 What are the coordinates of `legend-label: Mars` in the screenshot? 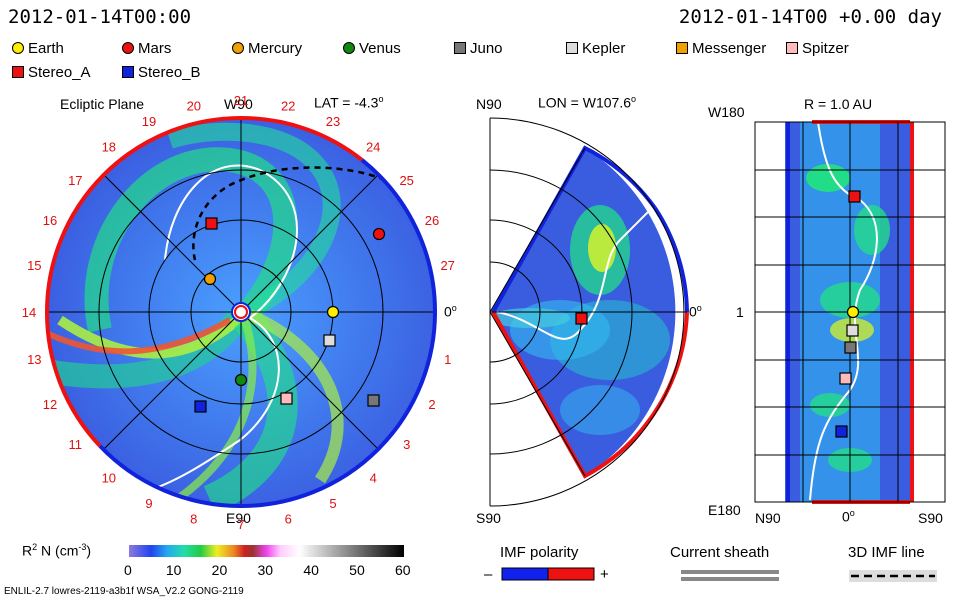 It's located at (155, 48).